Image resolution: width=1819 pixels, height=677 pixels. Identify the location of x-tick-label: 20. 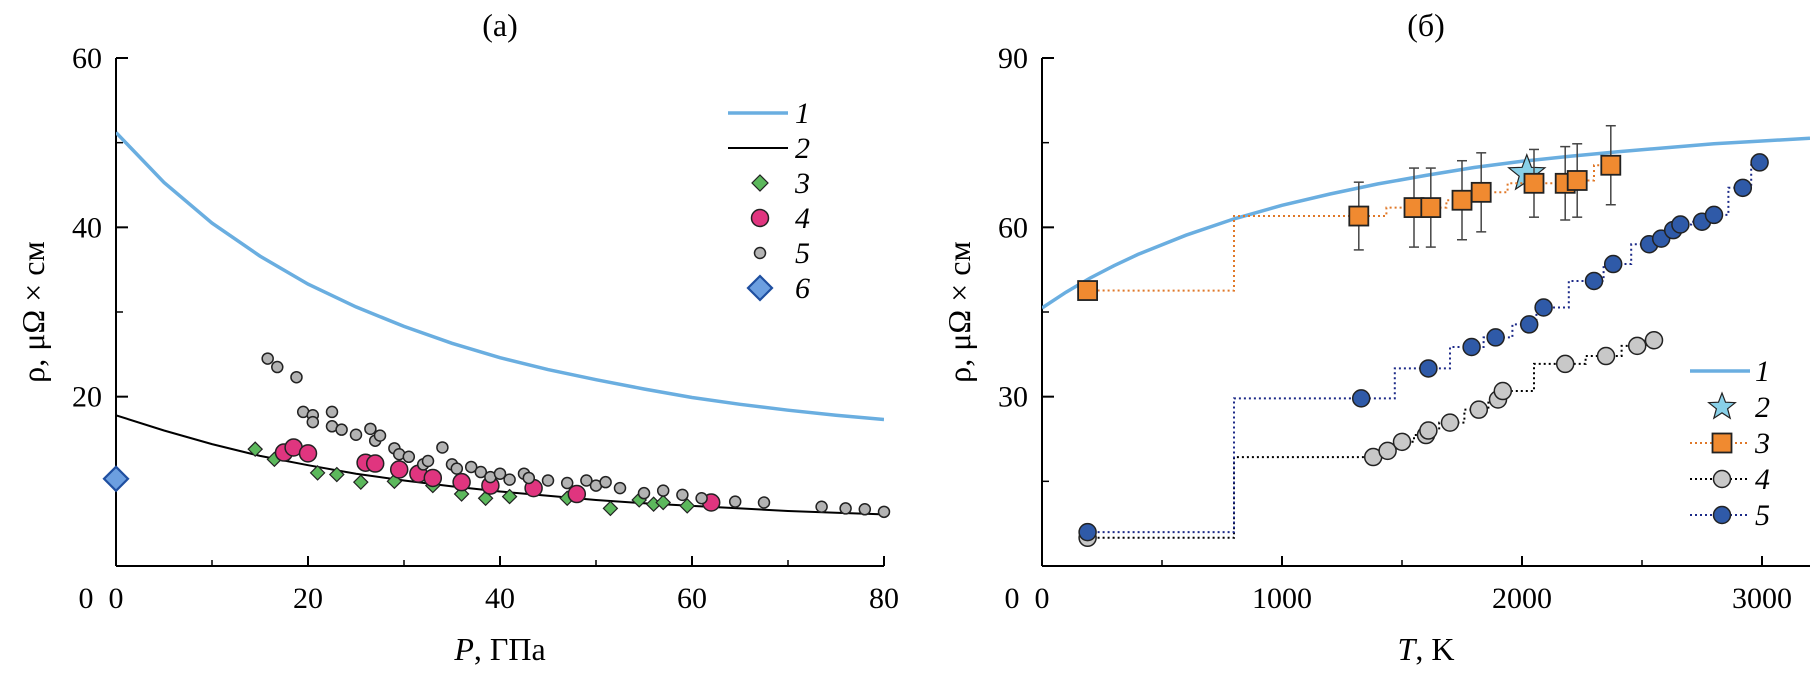
(308, 598).